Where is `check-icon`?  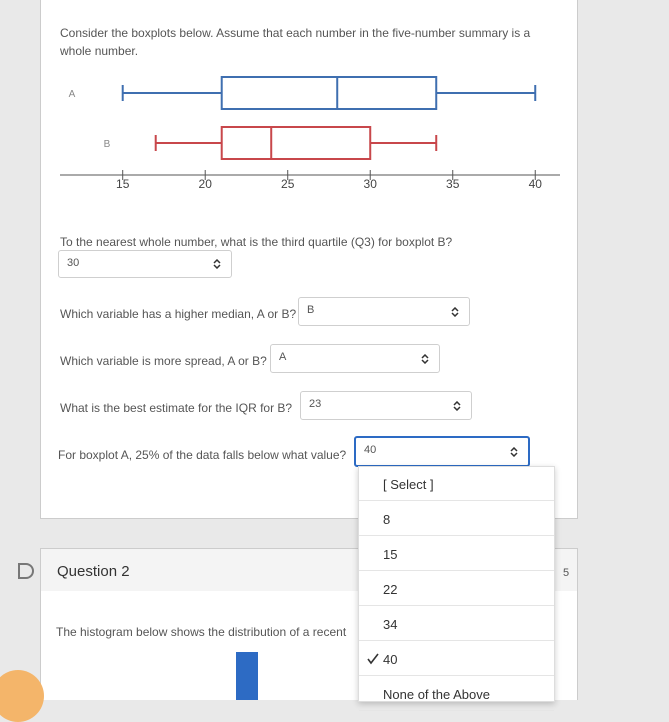 check-icon is located at coordinates (373, 659).